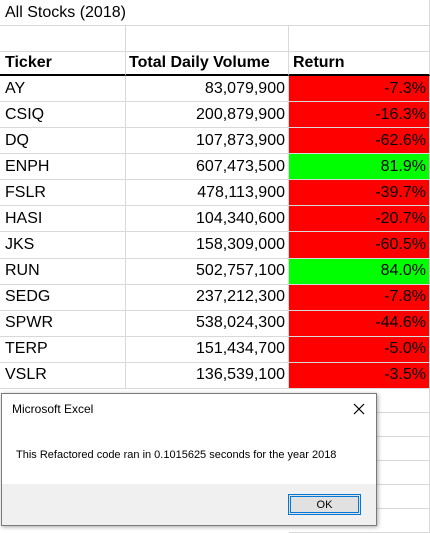 The height and width of the screenshot is (533, 430). I want to click on header-ticker: Ticker, so click(63, 64).